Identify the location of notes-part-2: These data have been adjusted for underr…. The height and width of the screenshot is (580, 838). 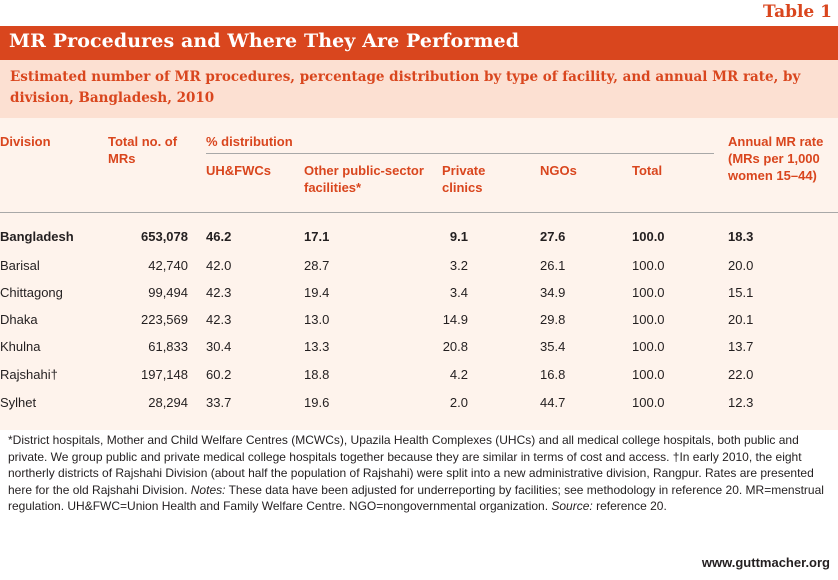
(416, 498).